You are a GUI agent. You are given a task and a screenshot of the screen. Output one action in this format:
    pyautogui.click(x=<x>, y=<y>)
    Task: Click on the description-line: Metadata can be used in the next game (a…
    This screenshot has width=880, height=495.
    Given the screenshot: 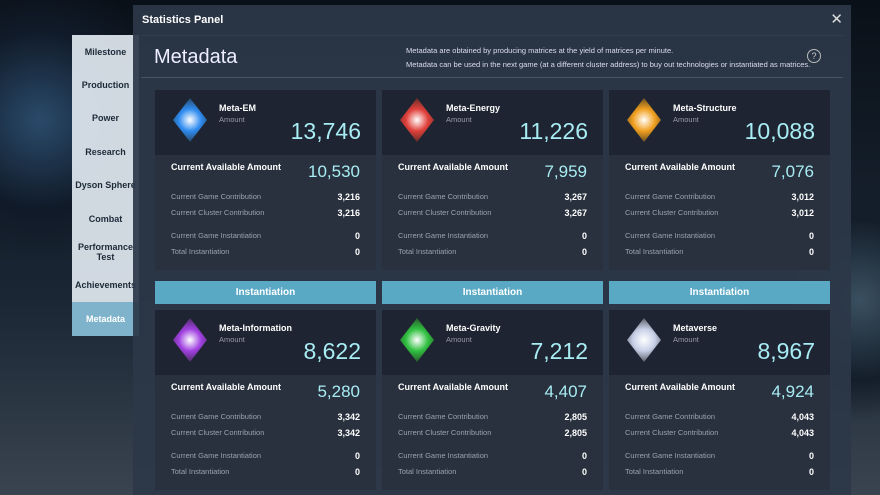 What is the action you would take?
    pyautogui.click(x=608, y=64)
    